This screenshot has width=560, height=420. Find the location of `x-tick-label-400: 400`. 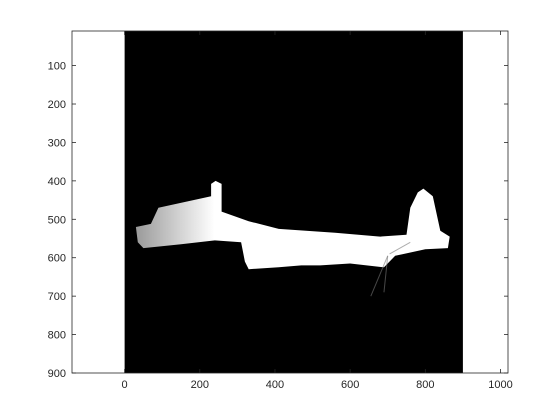

x-tick-label-400: 400 is located at coordinates (275, 385).